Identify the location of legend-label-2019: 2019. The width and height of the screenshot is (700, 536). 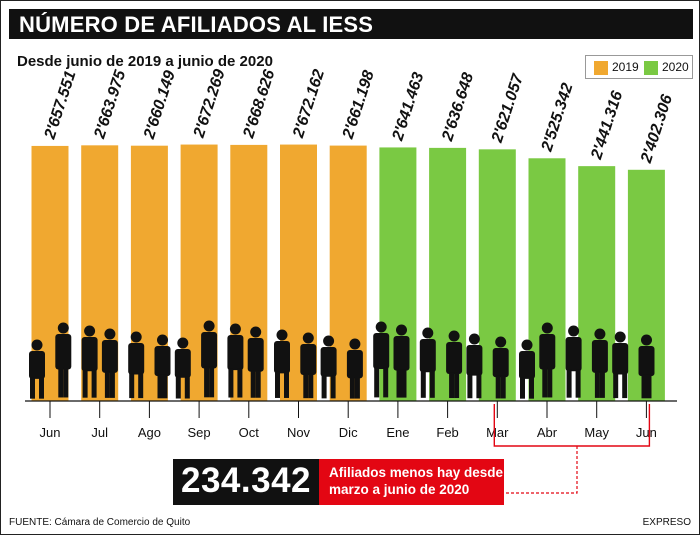
(625, 67).